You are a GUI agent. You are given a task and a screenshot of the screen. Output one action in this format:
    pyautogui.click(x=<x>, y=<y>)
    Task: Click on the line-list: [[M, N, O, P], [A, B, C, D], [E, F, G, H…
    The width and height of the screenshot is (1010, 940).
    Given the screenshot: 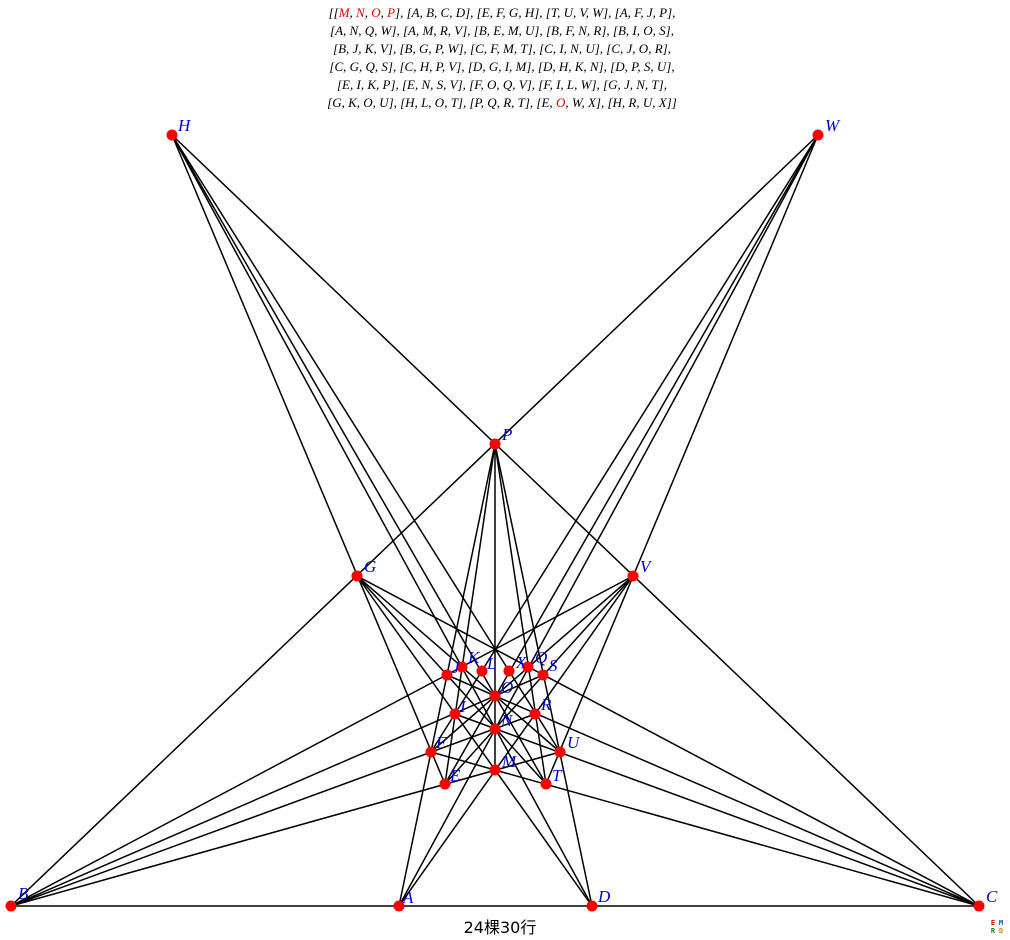 What is the action you would take?
    pyautogui.click(x=502, y=58)
    